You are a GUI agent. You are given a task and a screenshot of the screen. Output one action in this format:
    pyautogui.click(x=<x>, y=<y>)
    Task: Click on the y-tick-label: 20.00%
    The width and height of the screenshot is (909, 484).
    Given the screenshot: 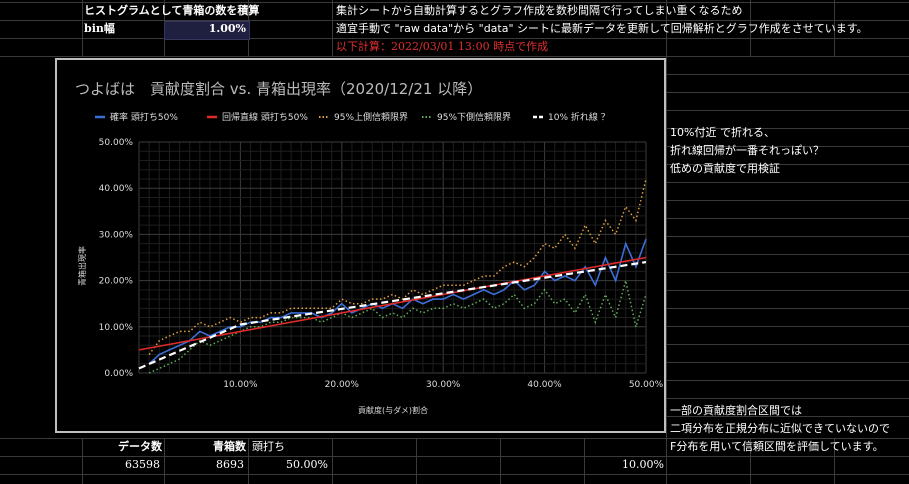 What is the action you would take?
    pyautogui.click(x=116, y=282)
    